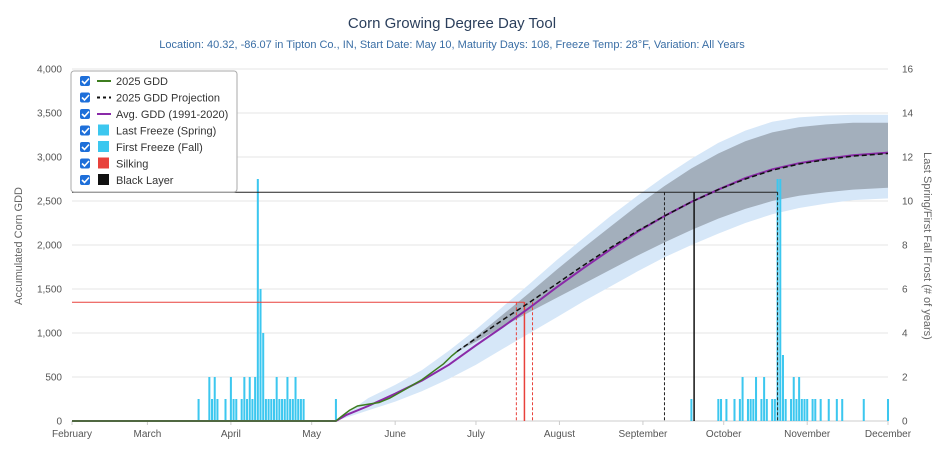  I want to click on y-tick-label: 1,500, so click(49, 290).